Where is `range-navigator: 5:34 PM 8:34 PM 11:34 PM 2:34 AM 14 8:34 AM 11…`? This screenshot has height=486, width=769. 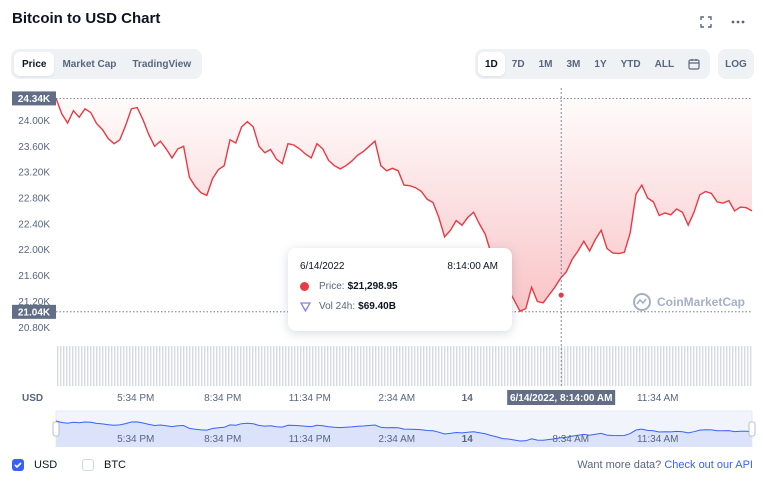 range-navigator: 5:34 PM 8:34 PM 11:34 PM 2:34 AM 14 8:34 AM 11… is located at coordinates (384, 426).